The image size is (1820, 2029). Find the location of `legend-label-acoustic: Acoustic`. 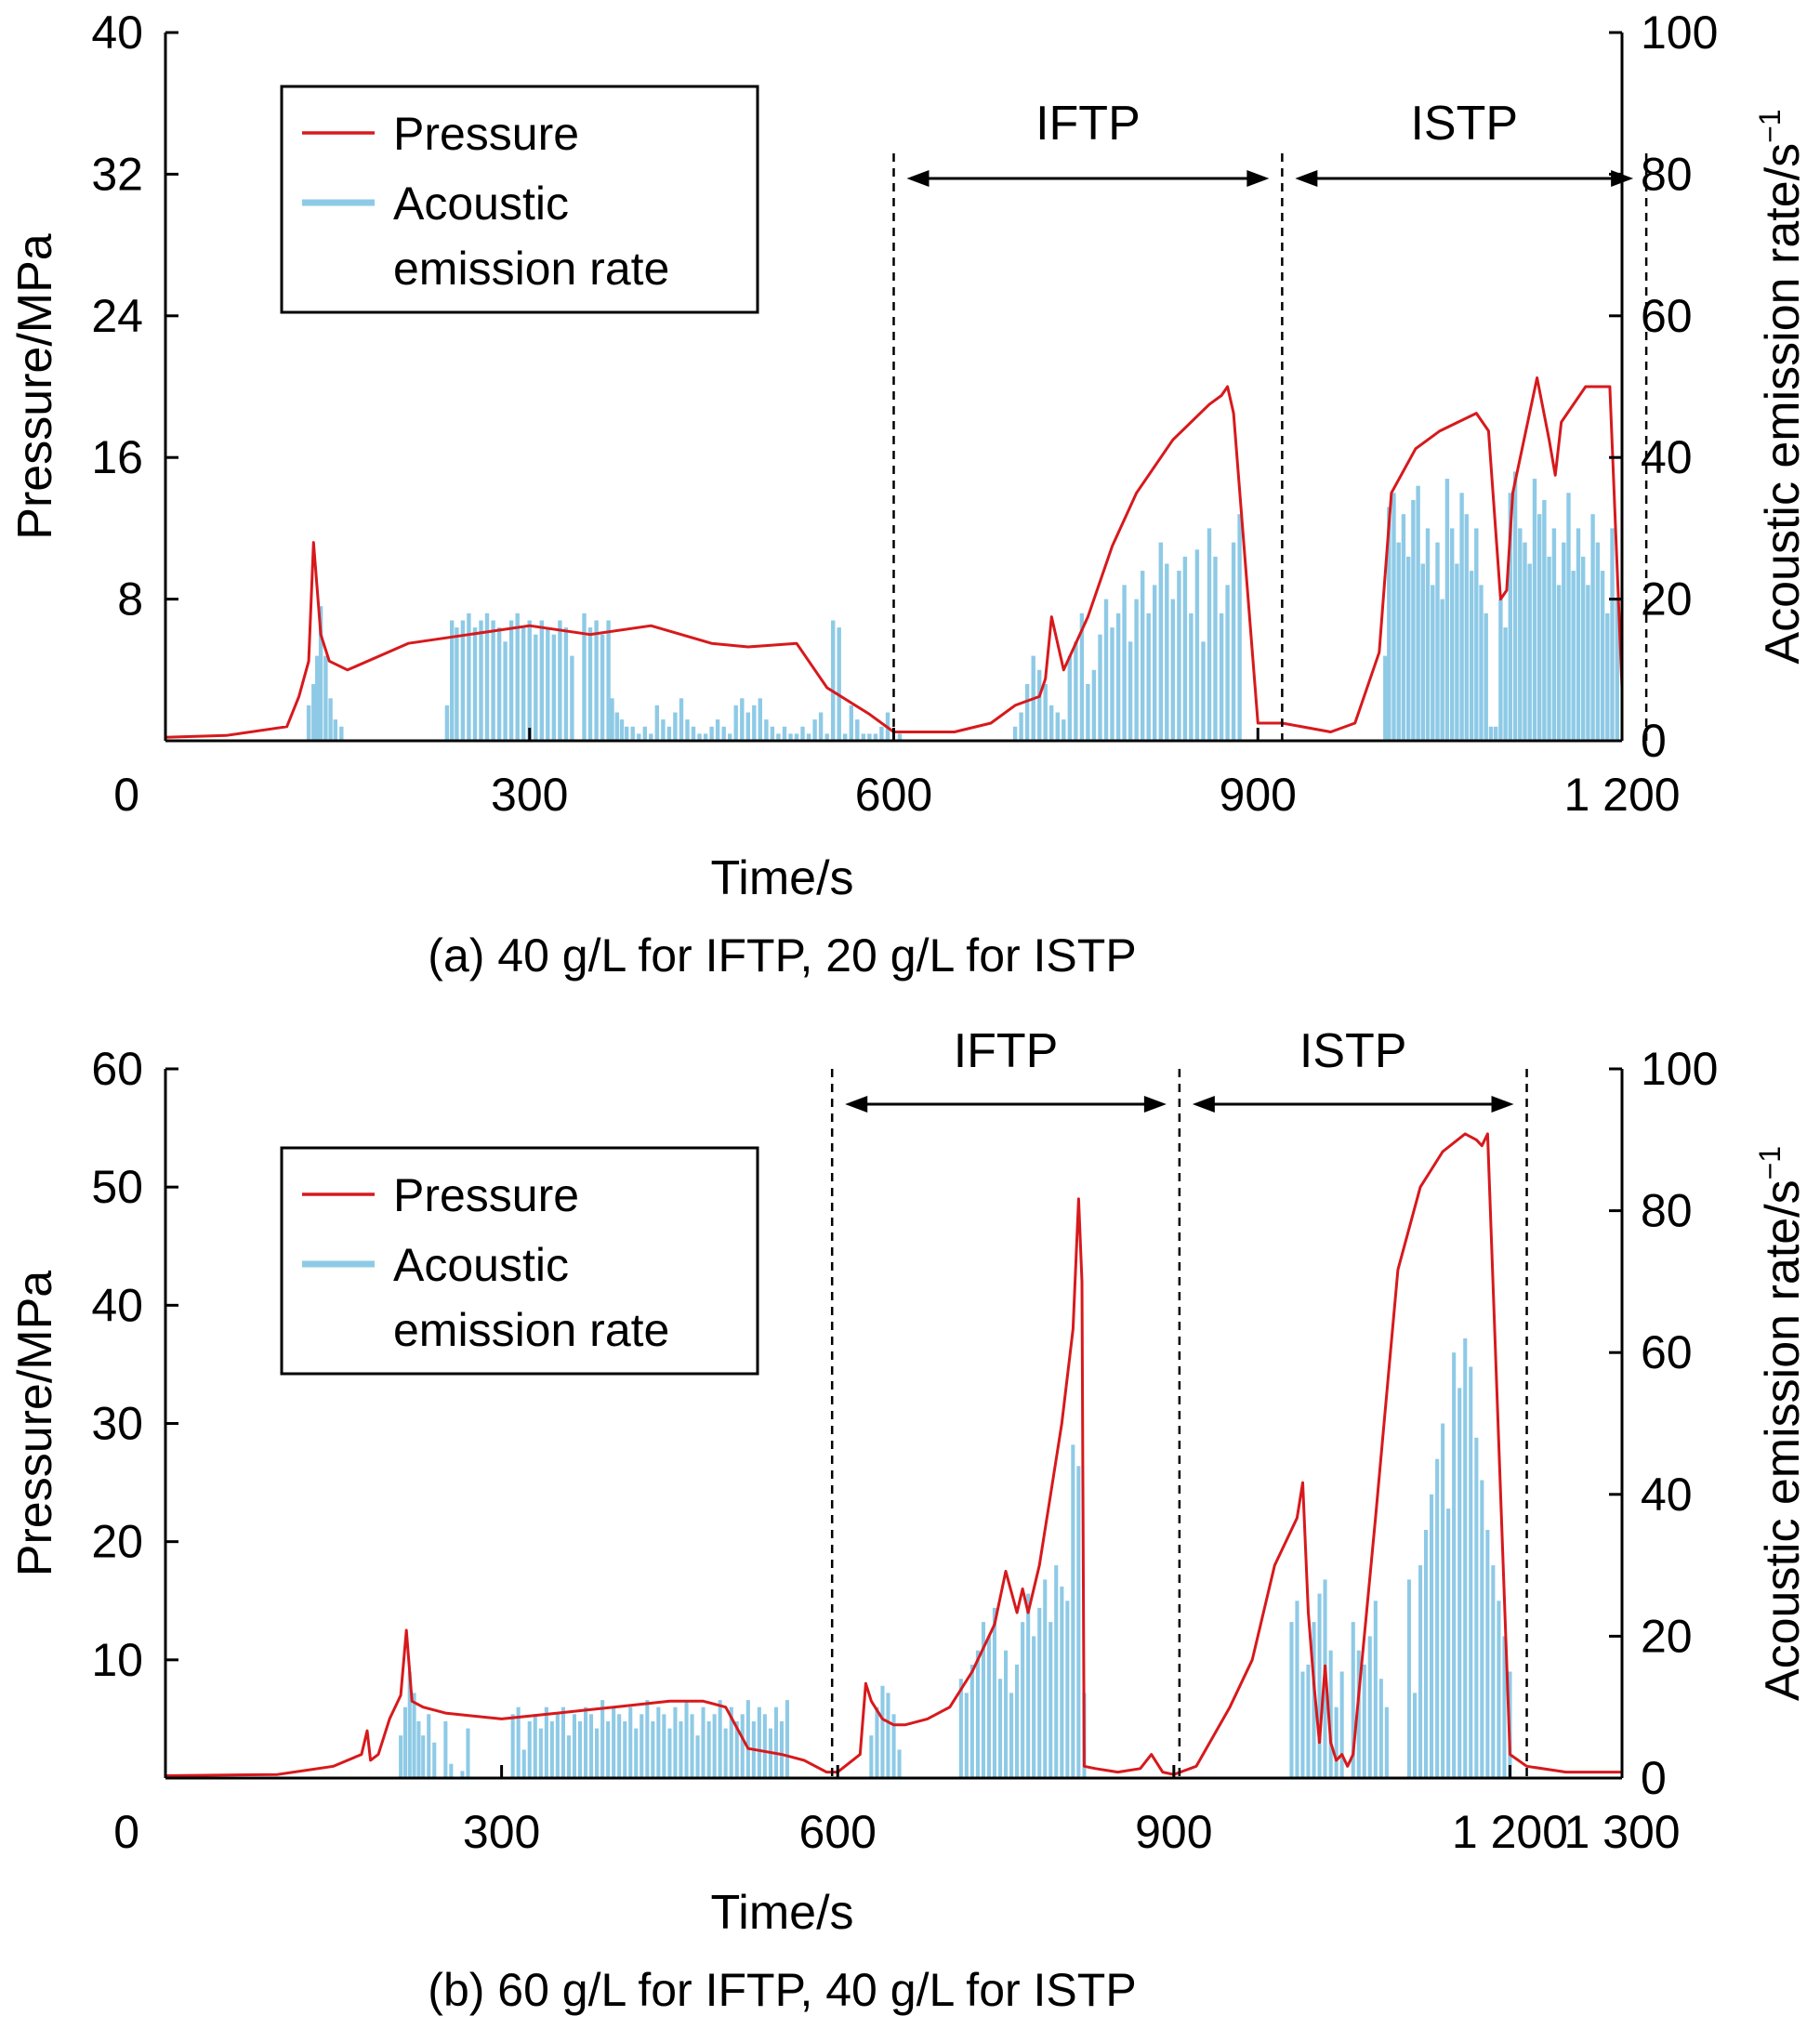

legend-label-acoustic: Acoustic is located at coordinates (481, 204).